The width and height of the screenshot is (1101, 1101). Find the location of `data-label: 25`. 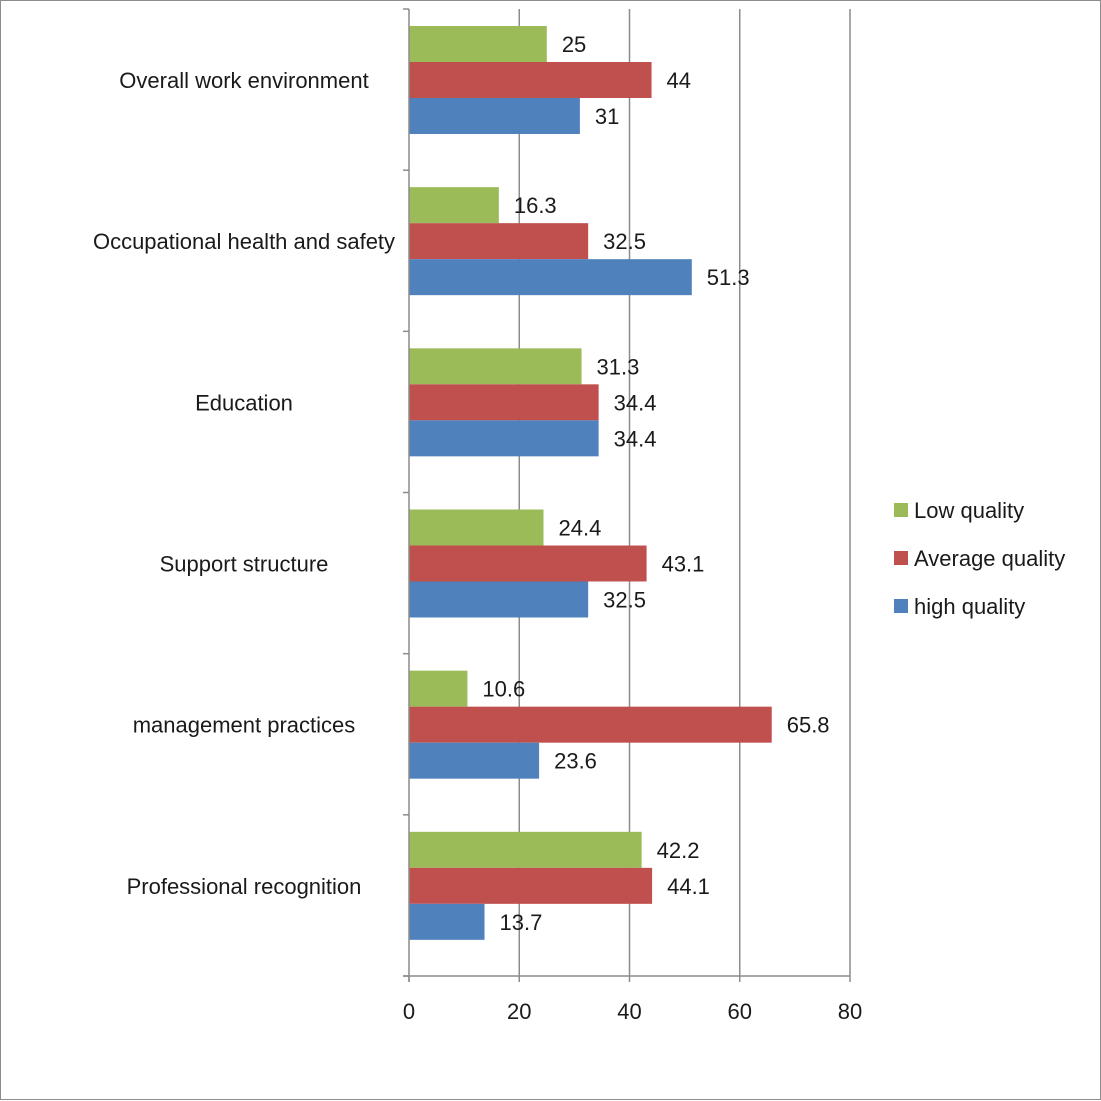

data-label: 25 is located at coordinates (574, 44).